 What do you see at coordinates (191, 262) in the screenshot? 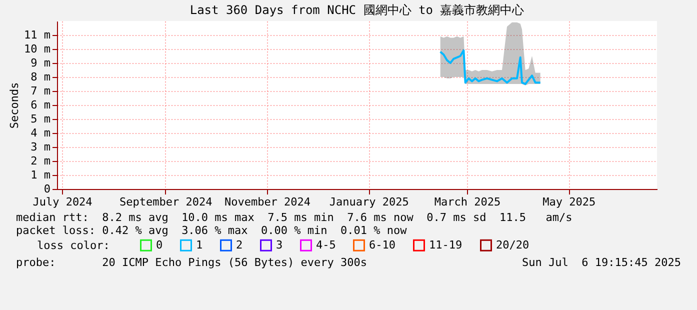
I see `text: probe: 20 ICMP Echo Pings (56 Bytes) every 300s` at bounding box center [191, 262].